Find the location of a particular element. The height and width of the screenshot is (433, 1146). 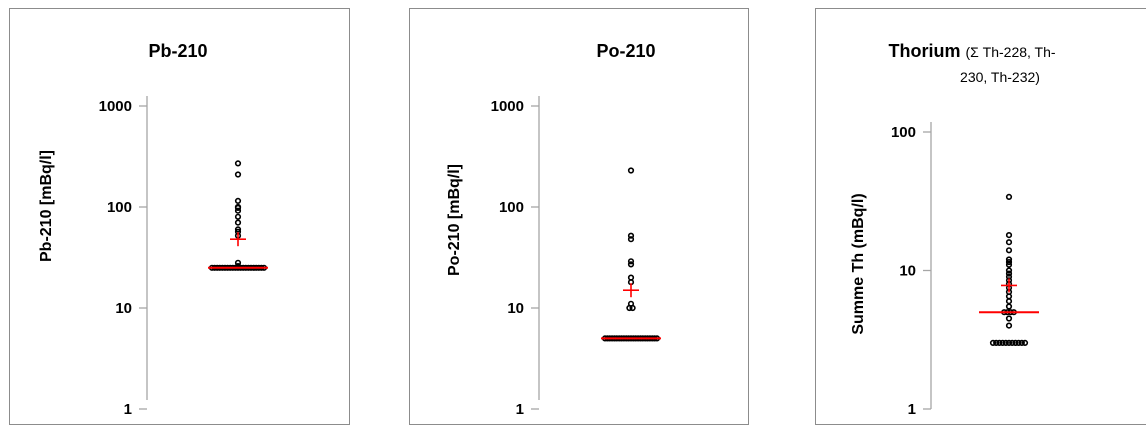

chart-title: Pb-210 is located at coordinates (177, 51).